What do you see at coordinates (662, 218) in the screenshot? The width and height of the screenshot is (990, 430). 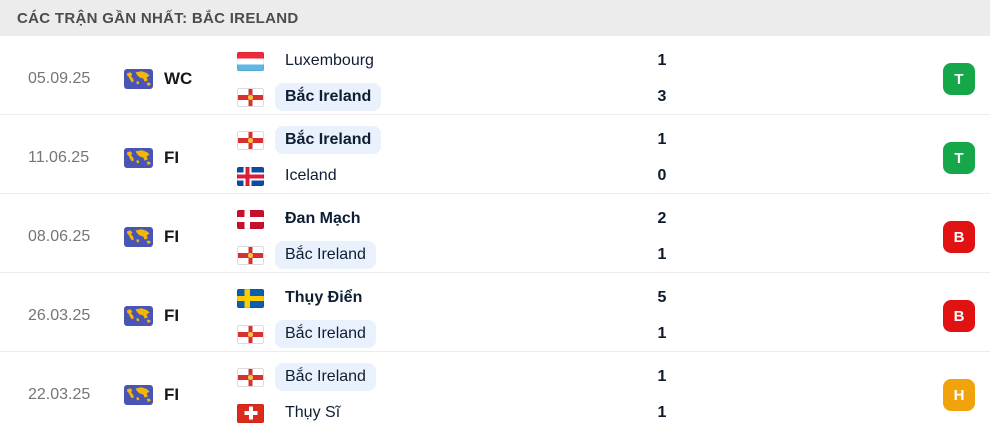 I see `team-score: 2` at bounding box center [662, 218].